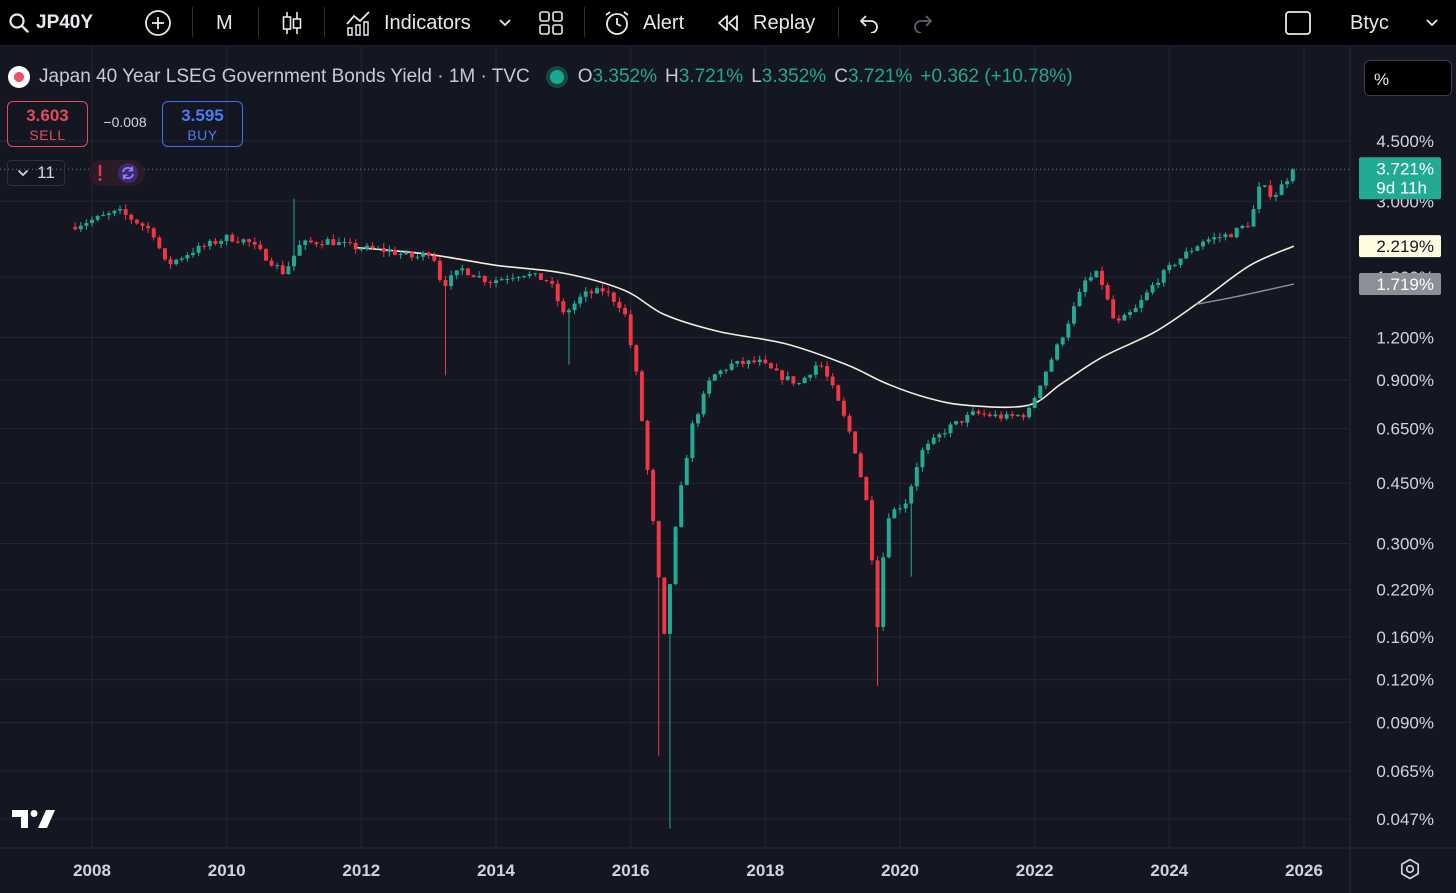 This screenshot has height=893, width=1456. I want to click on price-tick-label: 0.090%, so click(1405, 722).